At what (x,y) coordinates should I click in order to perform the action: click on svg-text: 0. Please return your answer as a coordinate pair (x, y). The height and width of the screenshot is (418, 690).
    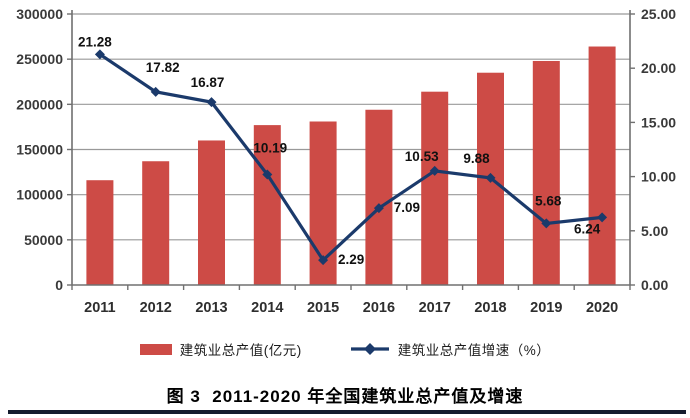
    Looking at the image, I should click on (59, 285).